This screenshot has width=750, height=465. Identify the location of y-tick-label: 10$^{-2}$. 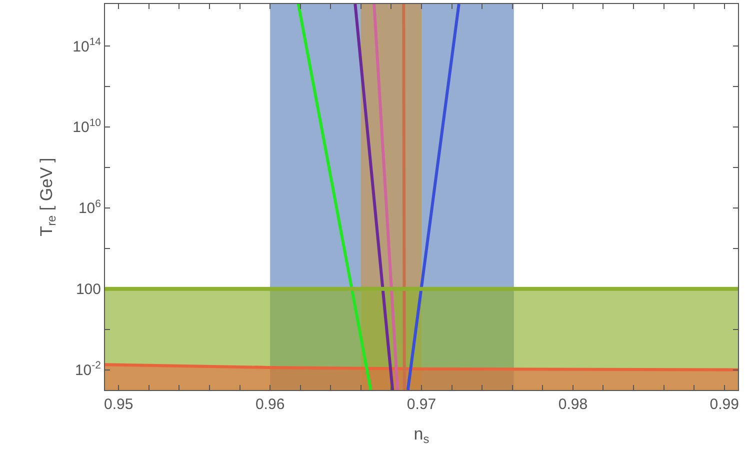
(88, 370).